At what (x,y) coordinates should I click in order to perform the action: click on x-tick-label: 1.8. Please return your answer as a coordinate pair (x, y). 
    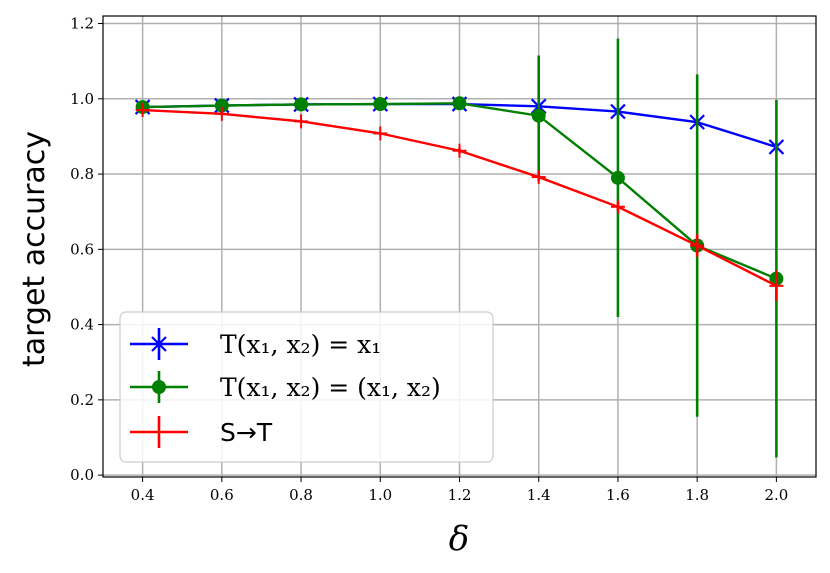
    Looking at the image, I should click on (697, 495).